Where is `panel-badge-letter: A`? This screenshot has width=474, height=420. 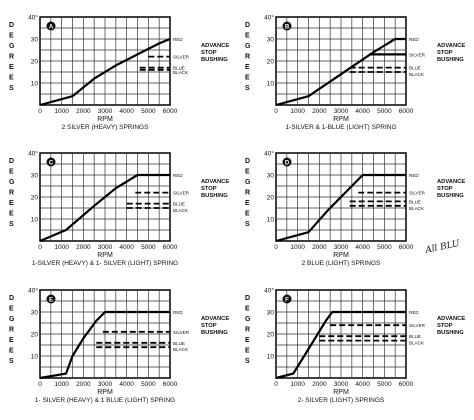
panel-badge-letter: A is located at coordinates (51, 27).